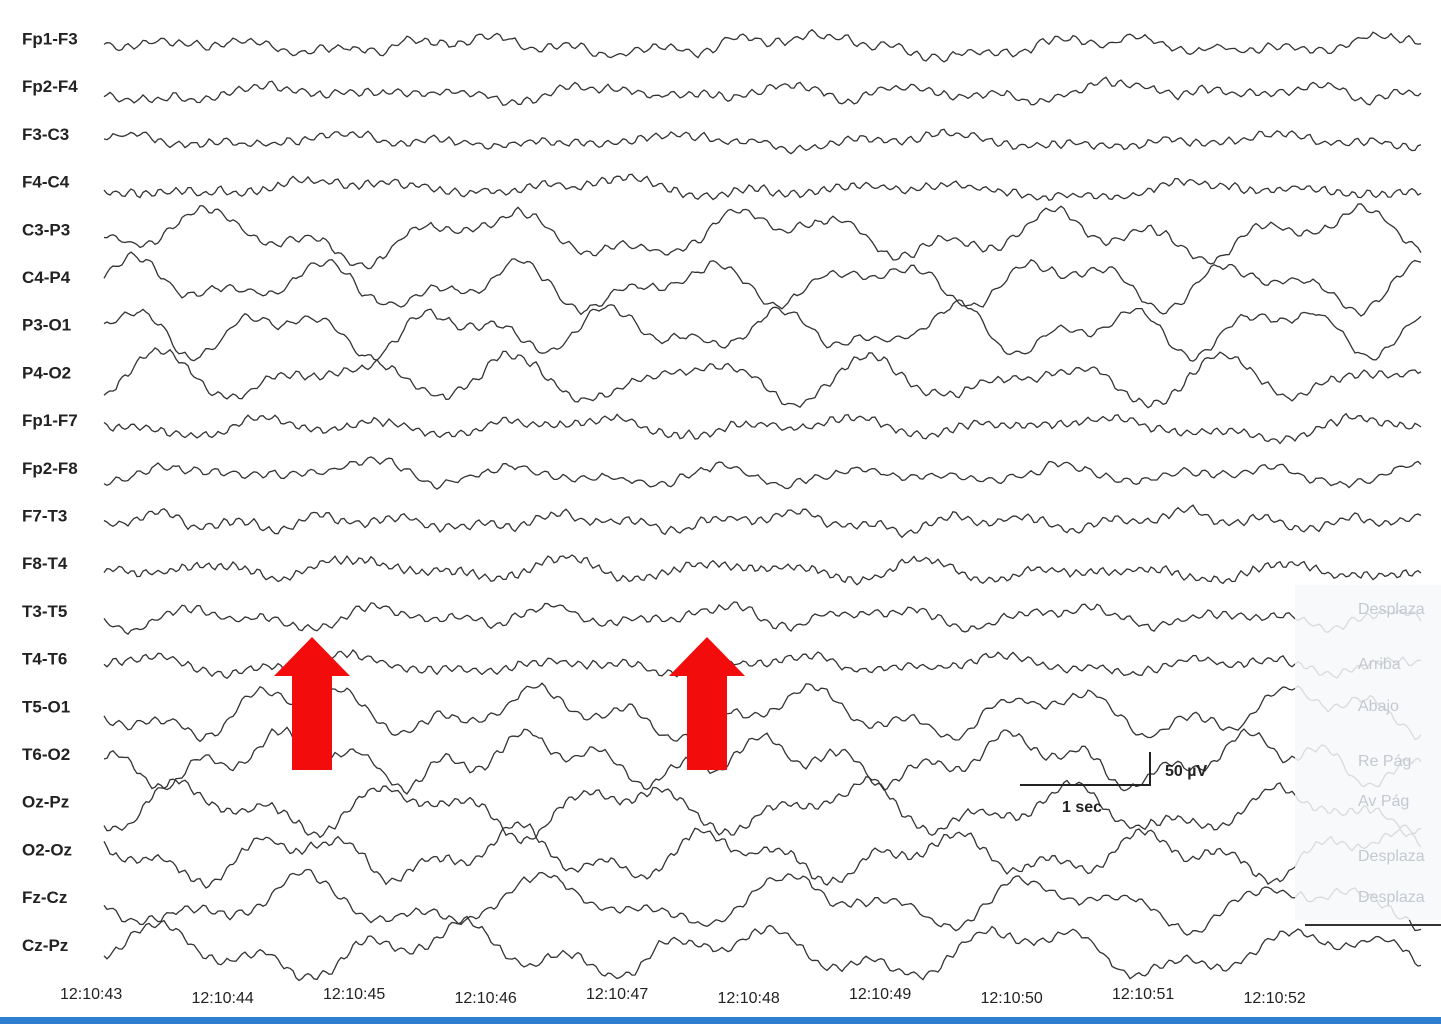 The image size is (1441, 1024). Describe the element at coordinates (50, 420) in the screenshot. I see `channel-label: Fp1-F7` at that location.